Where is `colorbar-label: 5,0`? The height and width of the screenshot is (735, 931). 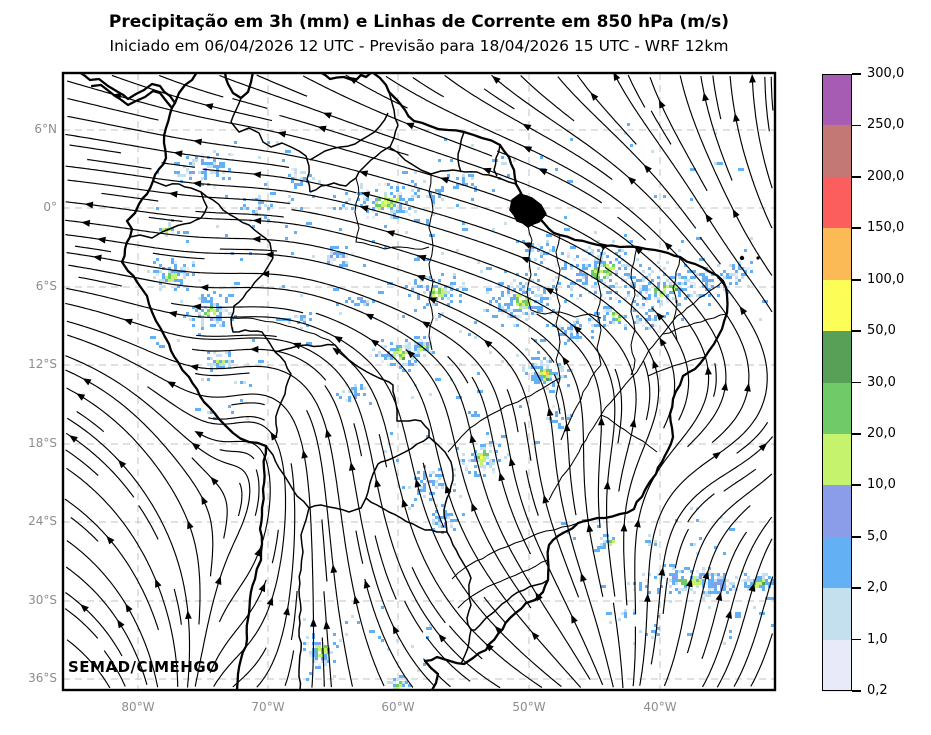
colorbar-label: 5,0 is located at coordinates (877, 536).